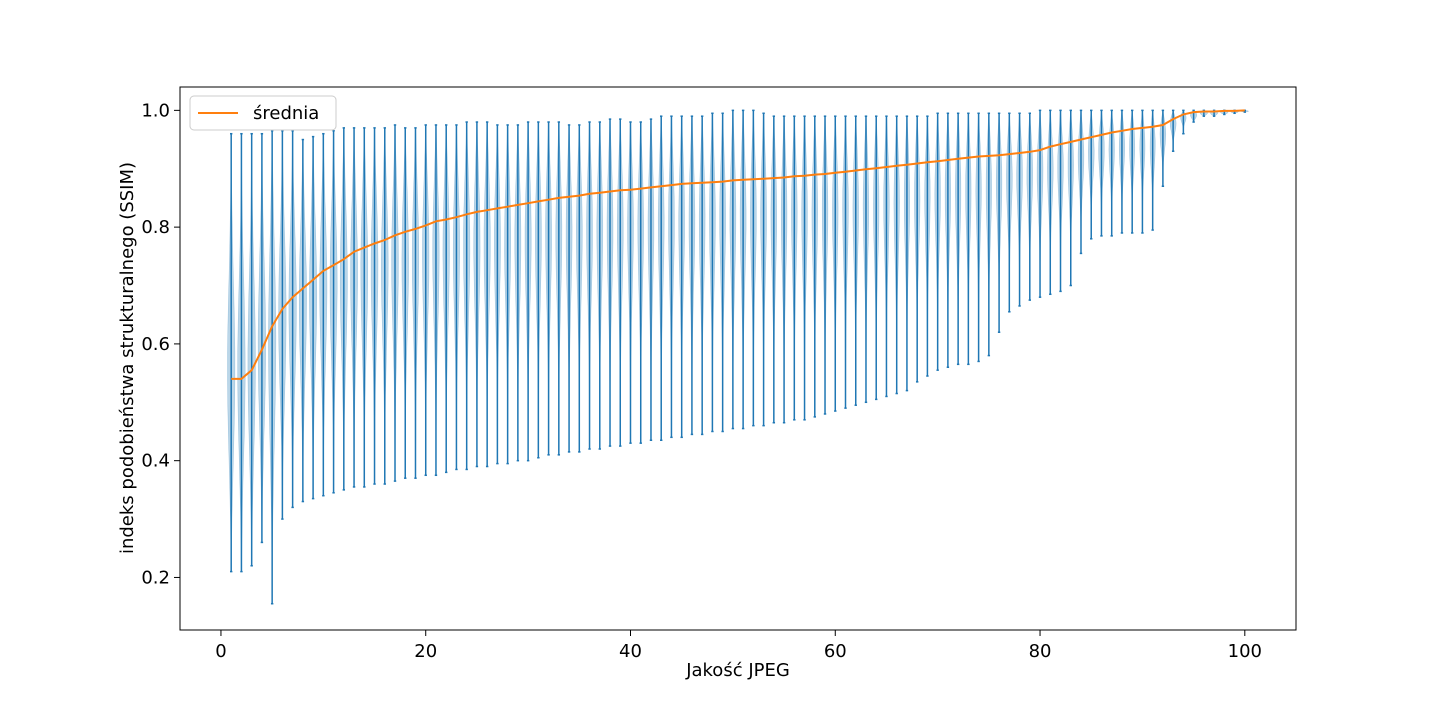 This screenshot has width=1440, height=720. I want to click on legend-label-mean: średnia, so click(286, 113).